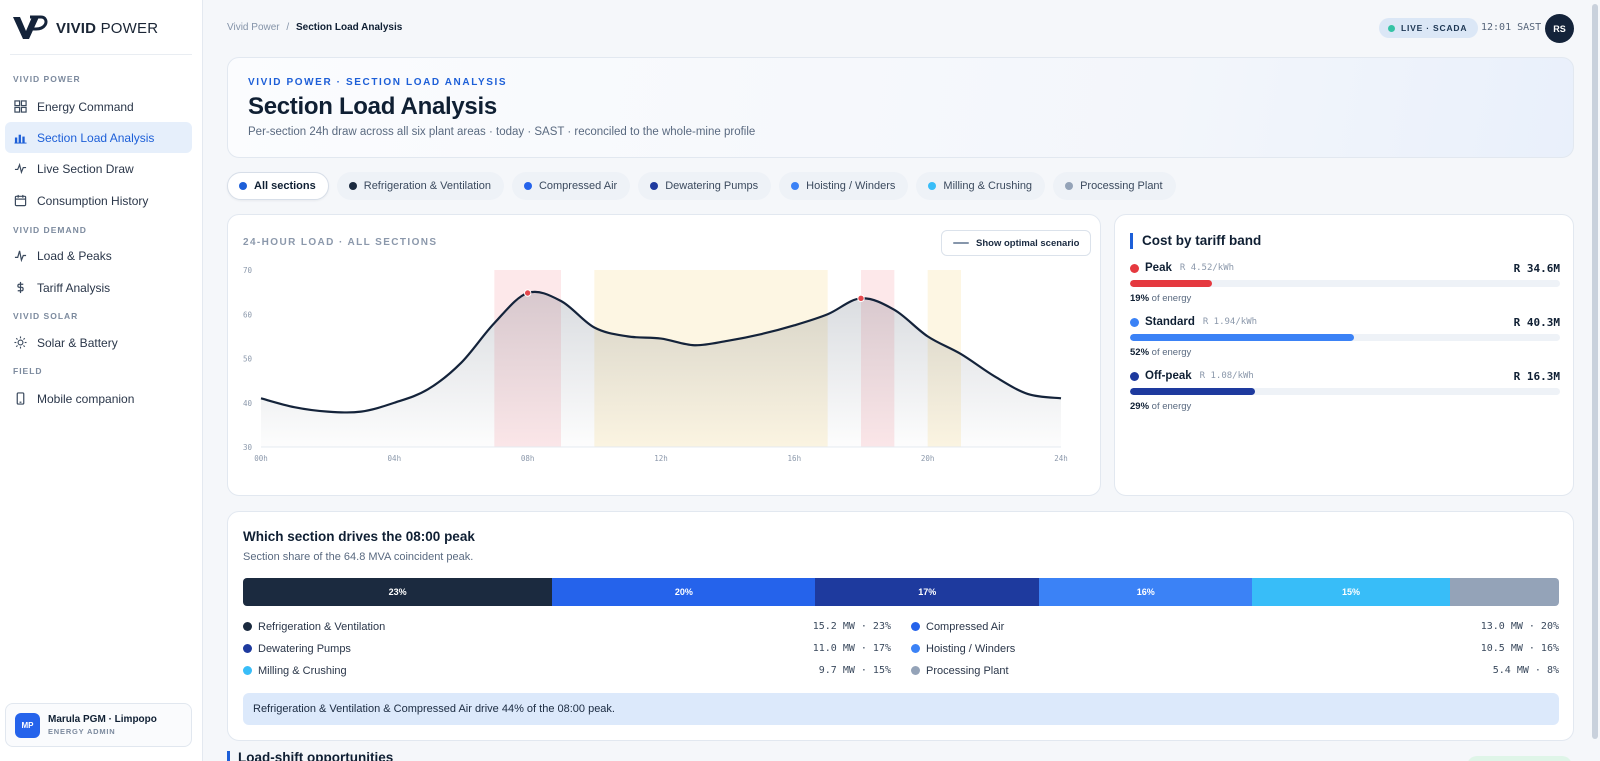 Image resolution: width=1600 pixels, height=761 pixels. What do you see at coordinates (928, 458) in the screenshot?
I see `x-tick-label: 20h` at bounding box center [928, 458].